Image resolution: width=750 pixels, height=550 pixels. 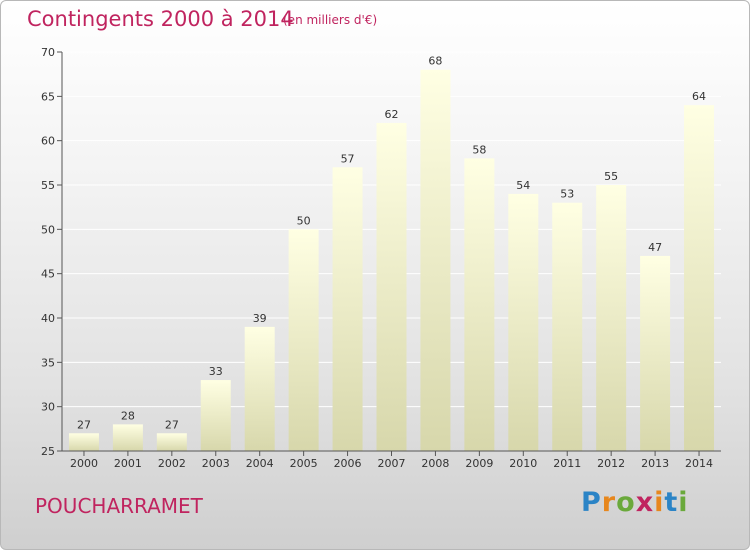 I want to click on x-tick-label-2002: 2002, so click(x=172, y=463).